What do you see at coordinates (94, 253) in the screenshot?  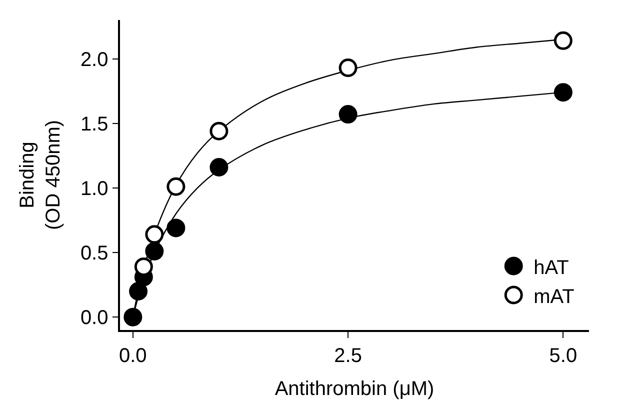 I see `y-tick-label: 0.5` at bounding box center [94, 253].